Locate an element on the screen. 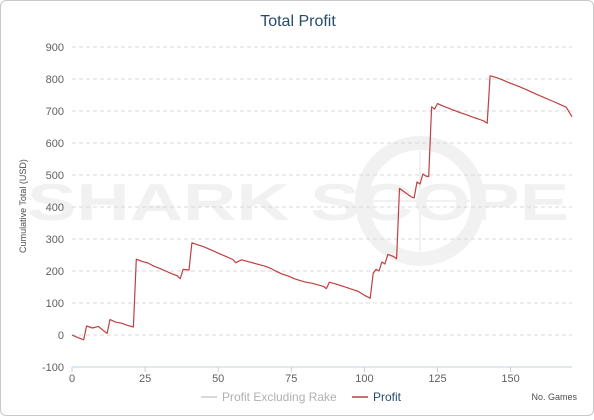  x-tick-label: 0 is located at coordinates (72, 379).